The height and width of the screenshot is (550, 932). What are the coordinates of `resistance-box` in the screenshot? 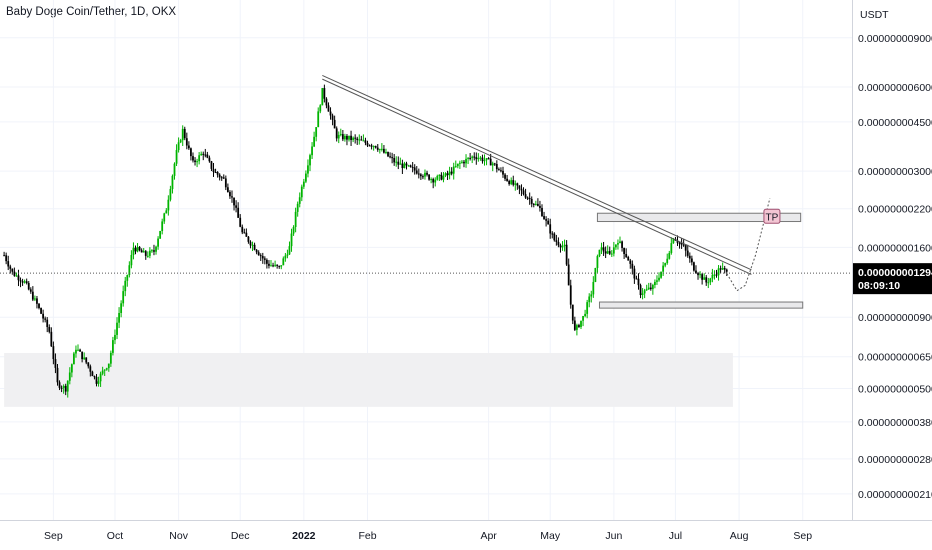 It's located at (699, 217).